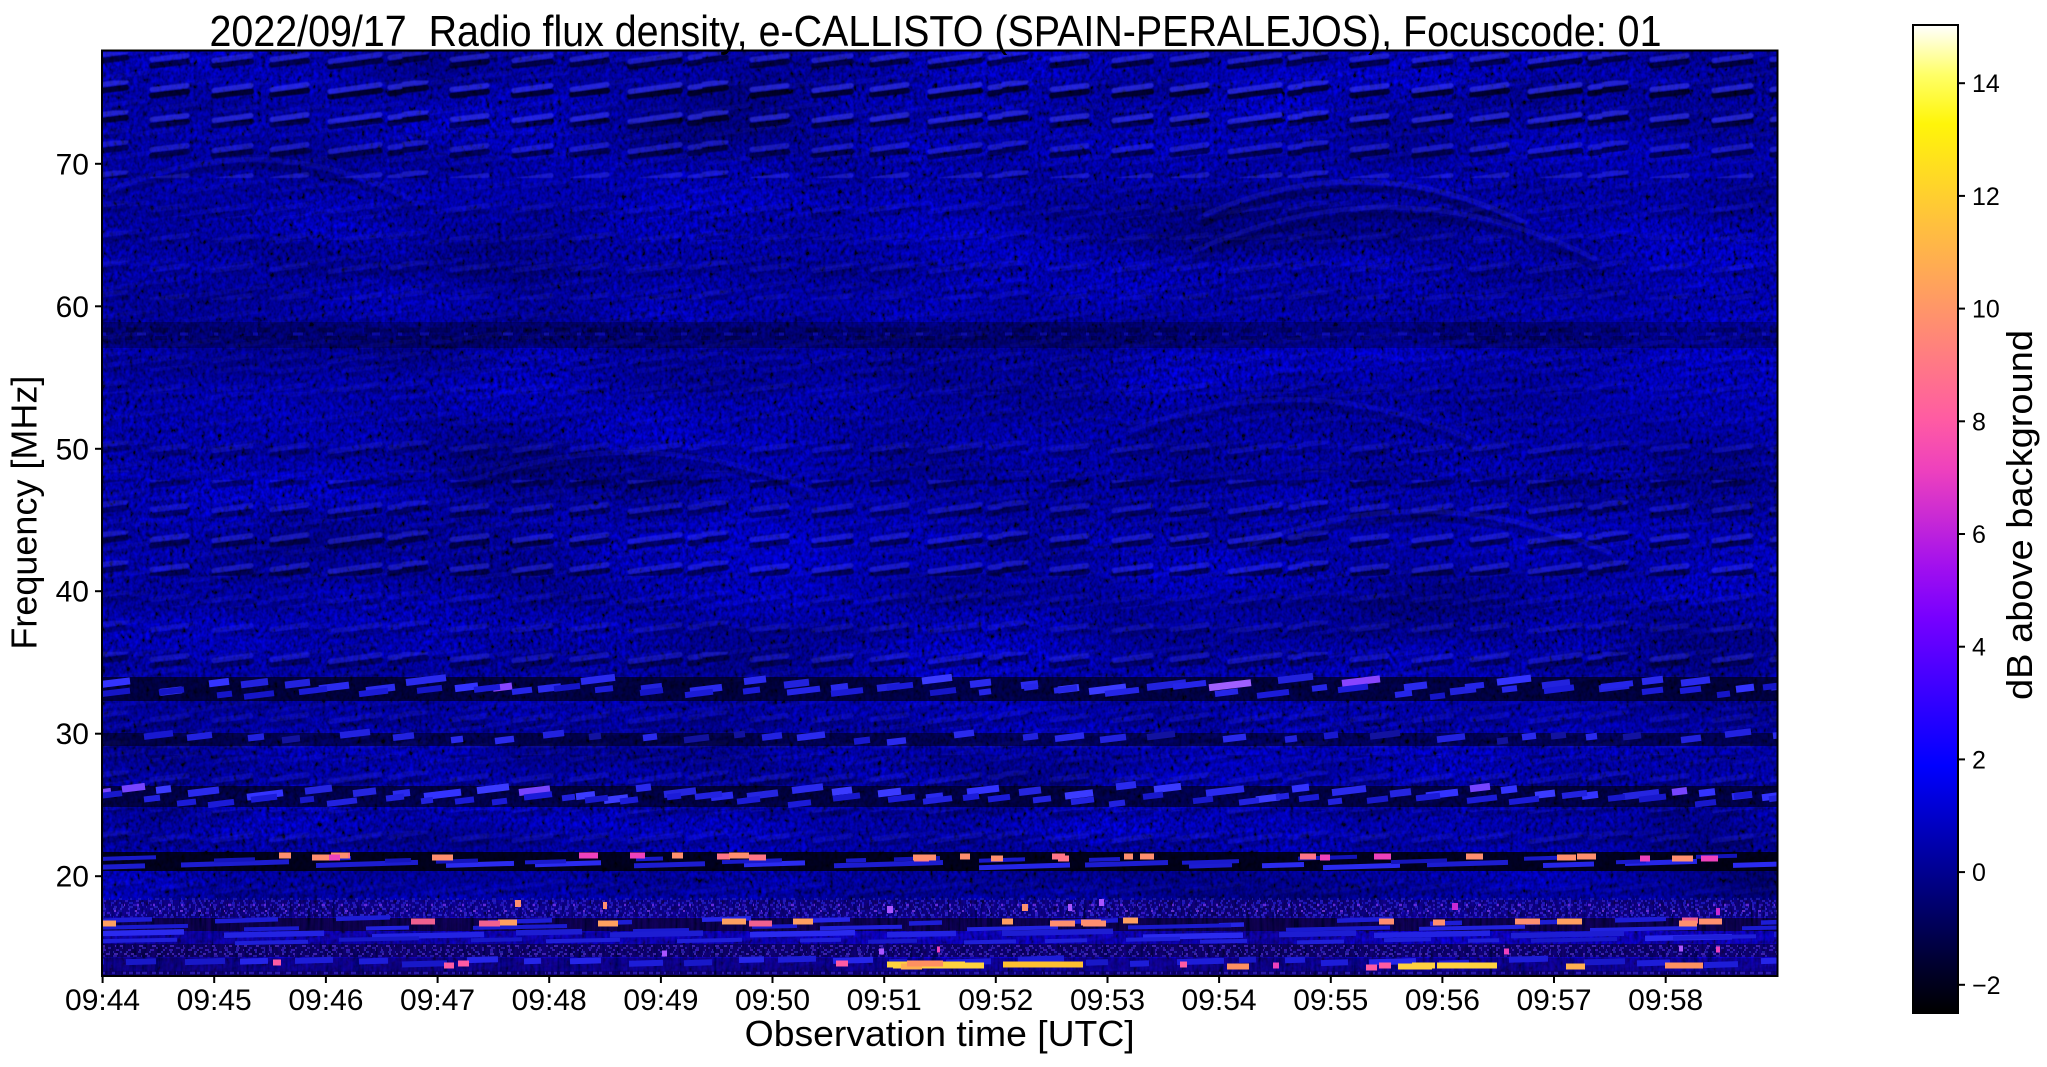 The width and height of the screenshot is (2047, 1067). What do you see at coordinates (72, 164) in the screenshot?
I see `svg-text: 70` at bounding box center [72, 164].